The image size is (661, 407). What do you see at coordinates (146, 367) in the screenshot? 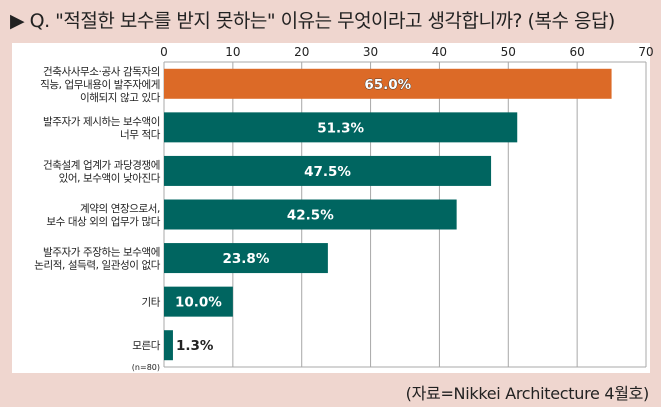
I see `sample-size-note: (n=80)` at bounding box center [146, 367].